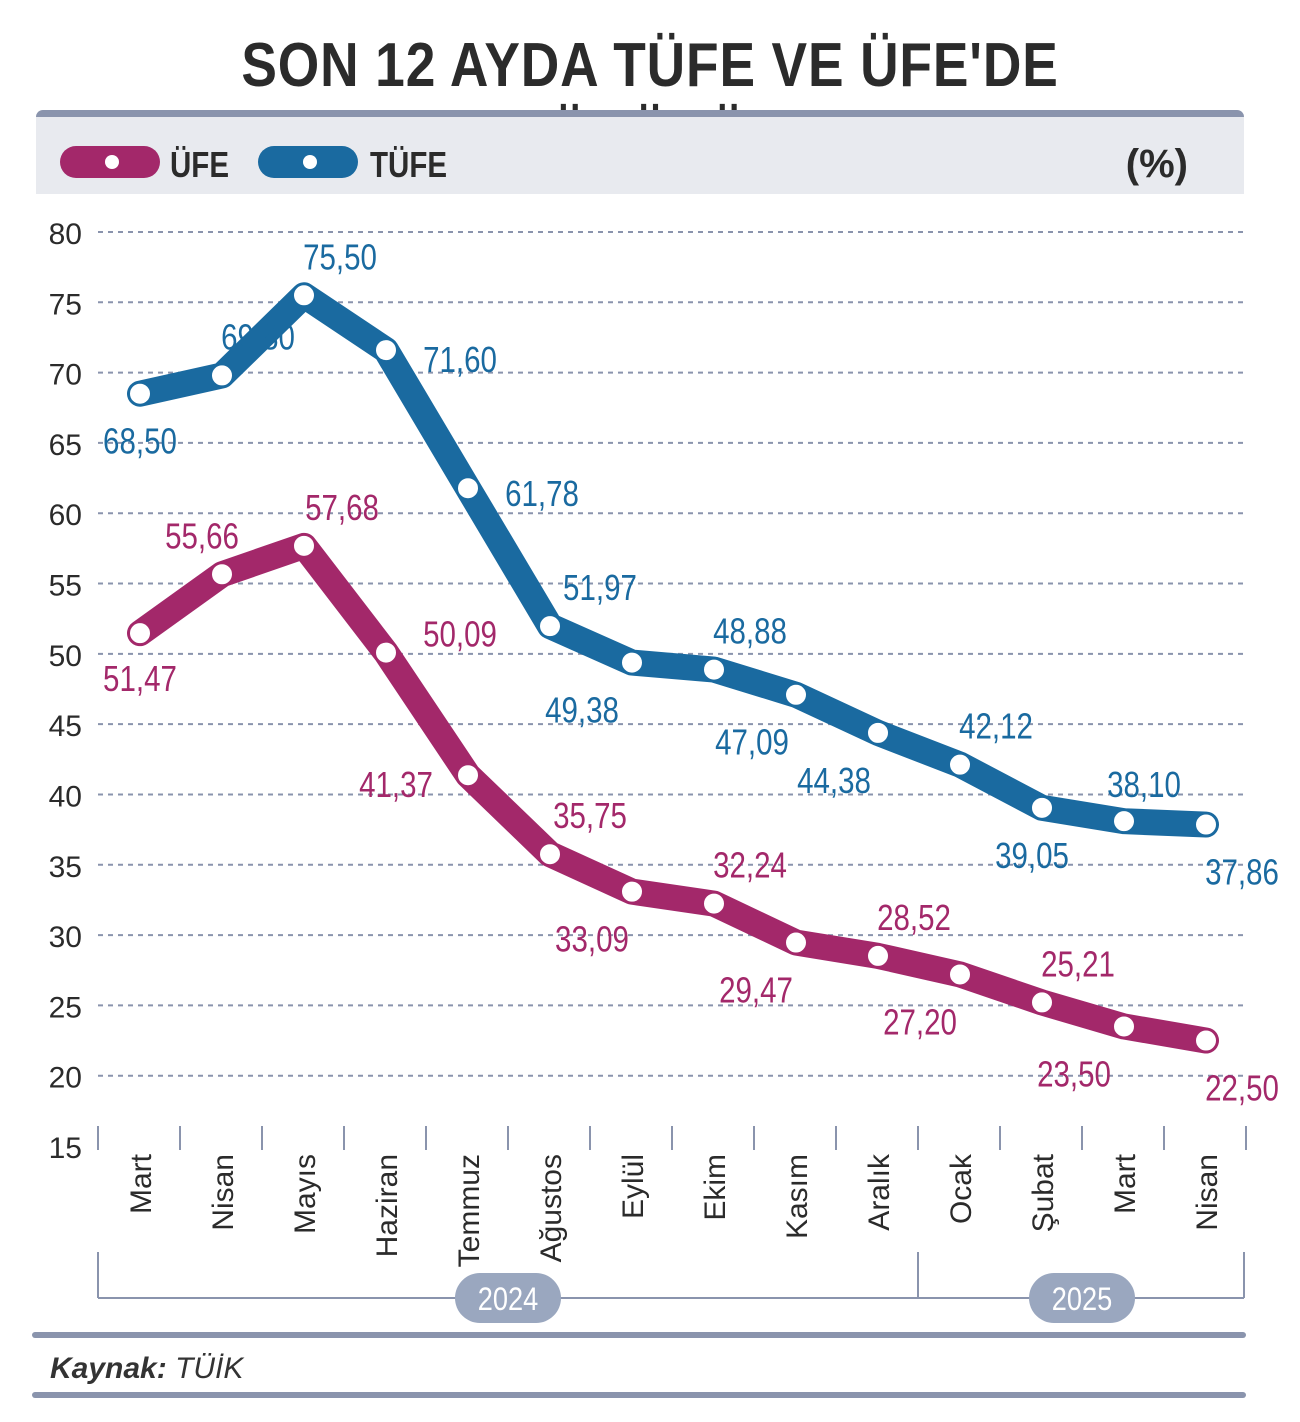 This screenshot has width=1300, height=1422. I want to click on tufe-data-label: 42,12, so click(996, 726).